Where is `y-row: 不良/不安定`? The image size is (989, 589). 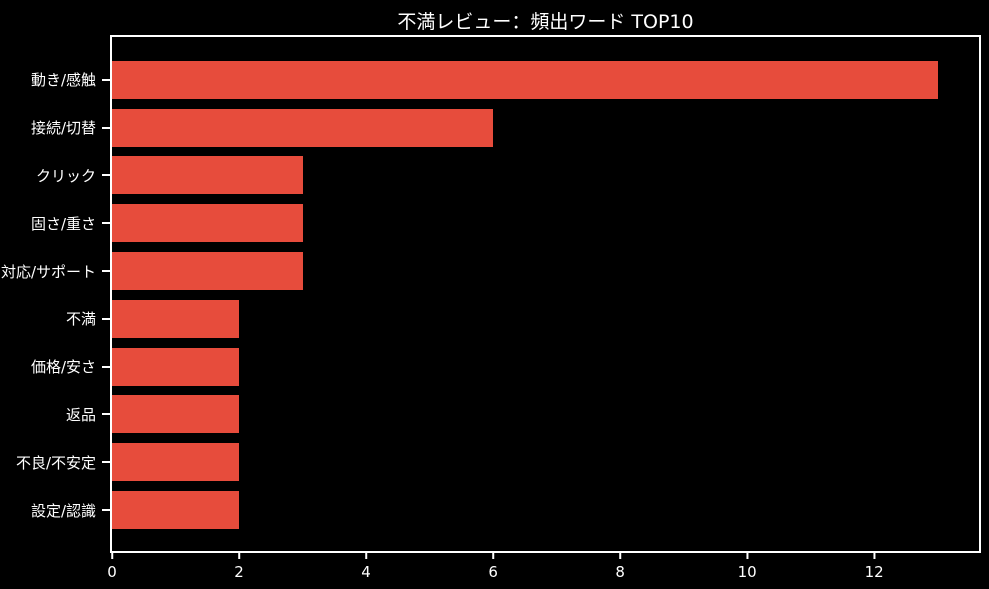
y-row: 不良/不安定 is located at coordinates (55, 462).